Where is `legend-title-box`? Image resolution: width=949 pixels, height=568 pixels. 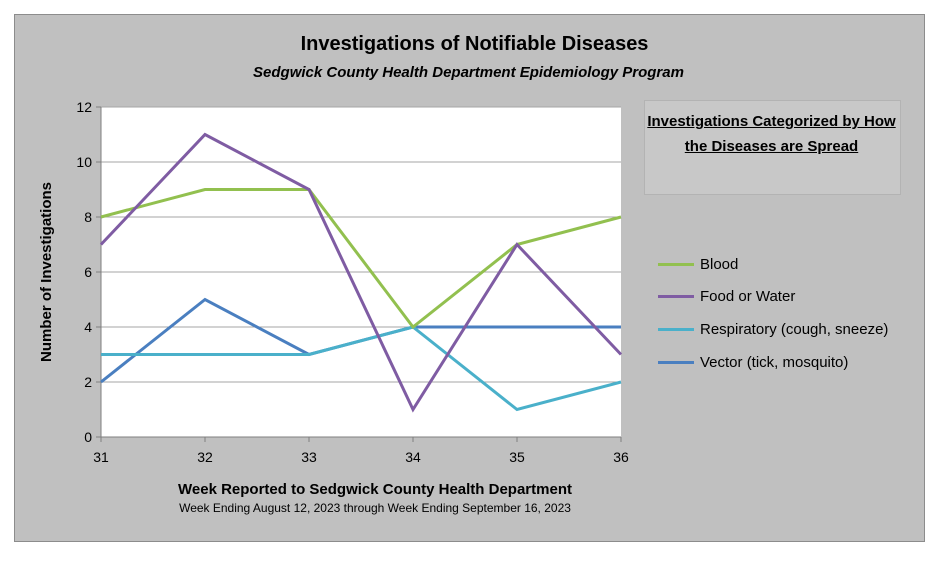
legend-title-box is located at coordinates (772, 147).